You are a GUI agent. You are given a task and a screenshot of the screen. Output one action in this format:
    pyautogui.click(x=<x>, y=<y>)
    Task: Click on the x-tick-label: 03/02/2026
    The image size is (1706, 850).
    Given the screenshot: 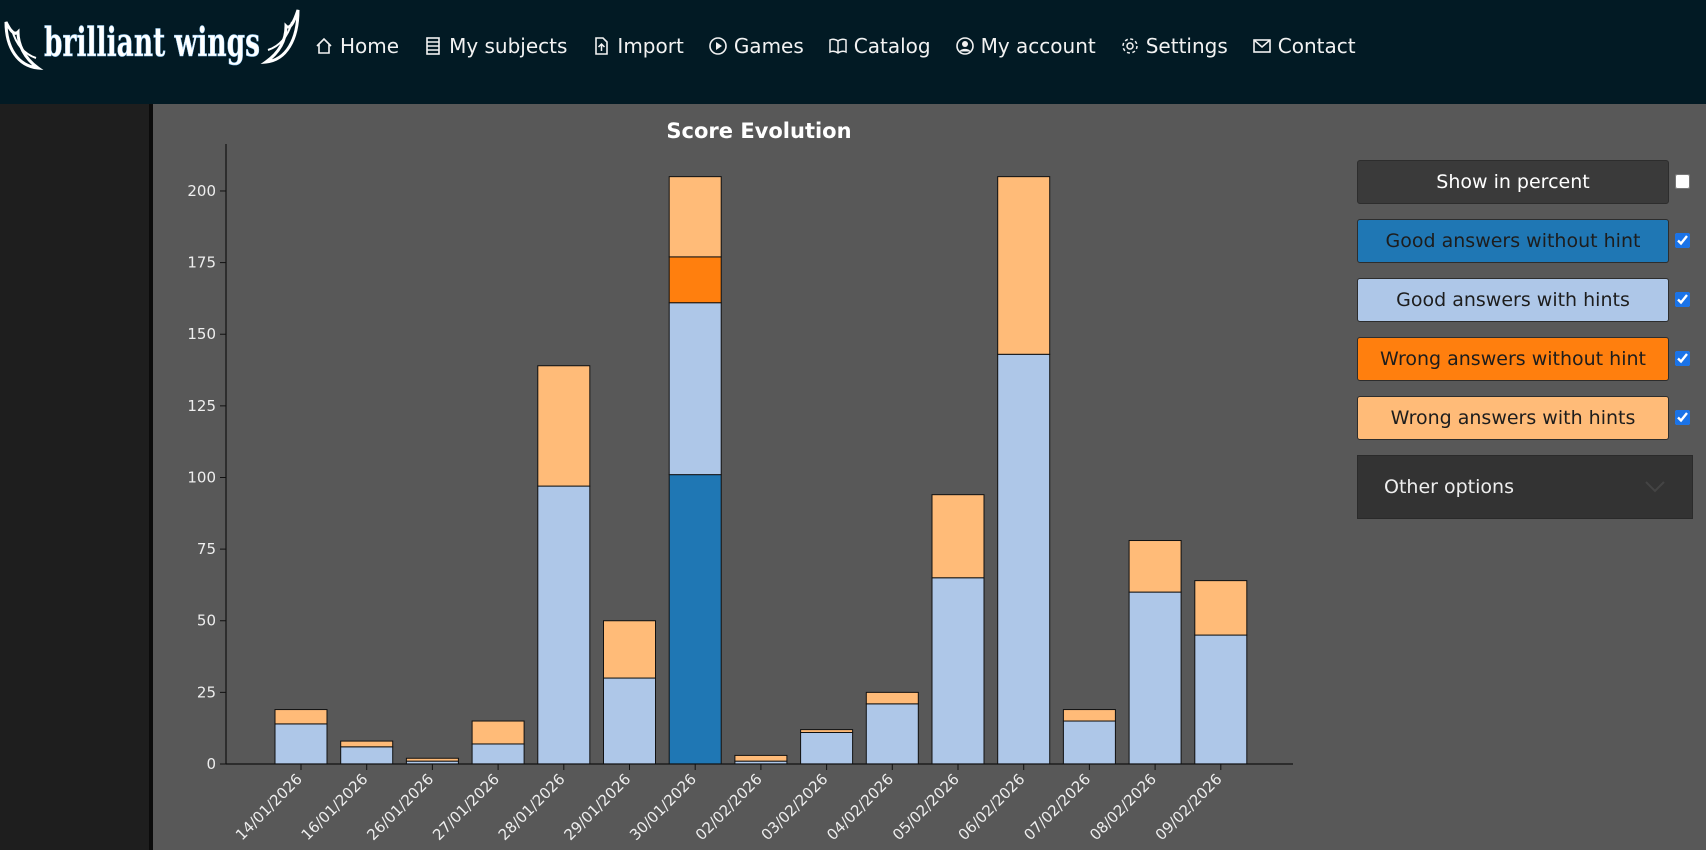 What is the action you would take?
    pyautogui.click(x=795, y=807)
    